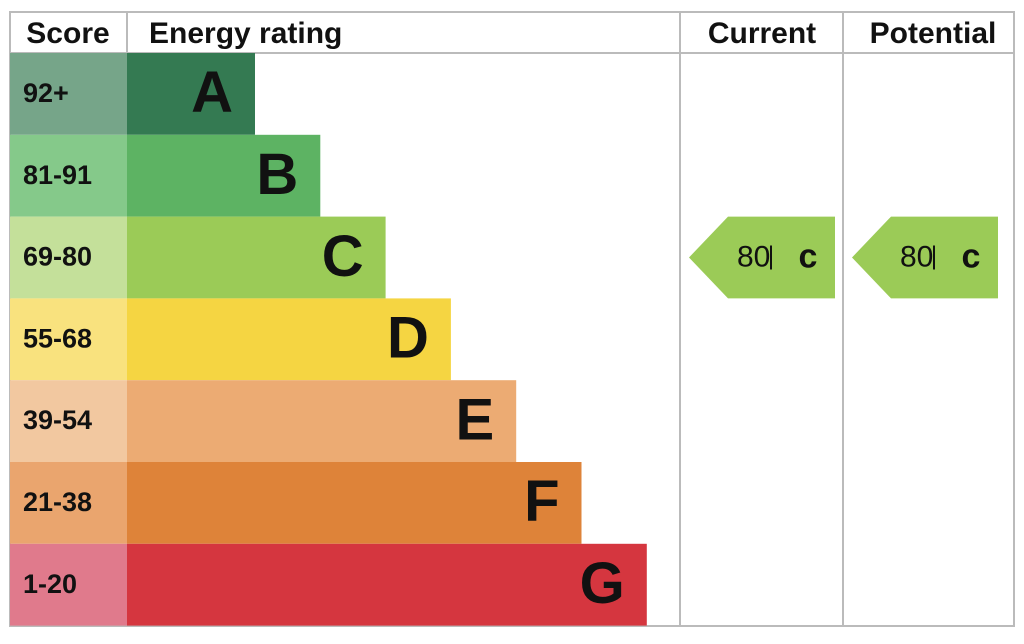 This screenshot has width=1024, height=644. Describe the element at coordinates (57, 175) in the screenshot. I see `score-label: 81-91` at that location.